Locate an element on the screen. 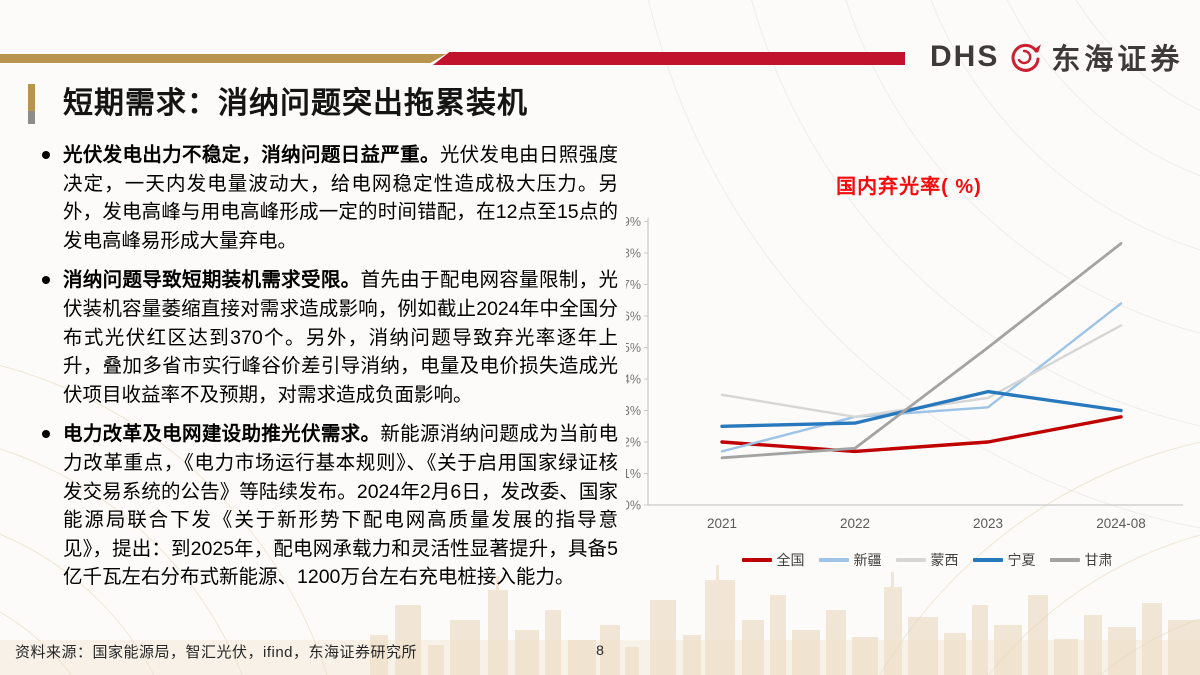  title-accent-gray is located at coordinates (31, 117).